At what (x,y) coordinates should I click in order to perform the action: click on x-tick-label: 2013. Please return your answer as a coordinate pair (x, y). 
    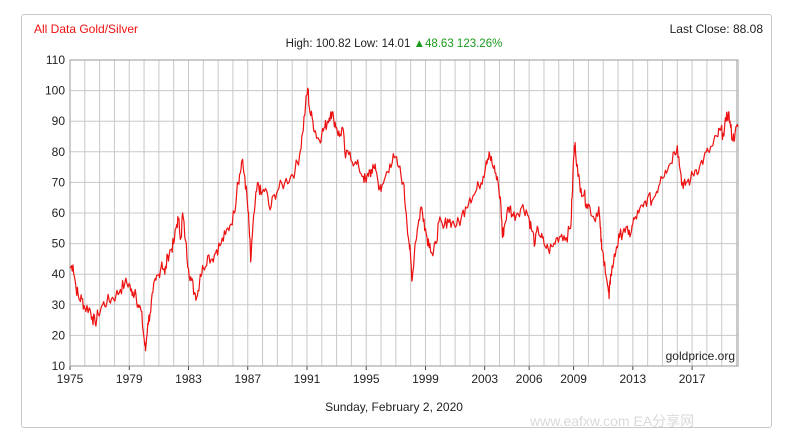
    Looking at the image, I should click on (632, 379).